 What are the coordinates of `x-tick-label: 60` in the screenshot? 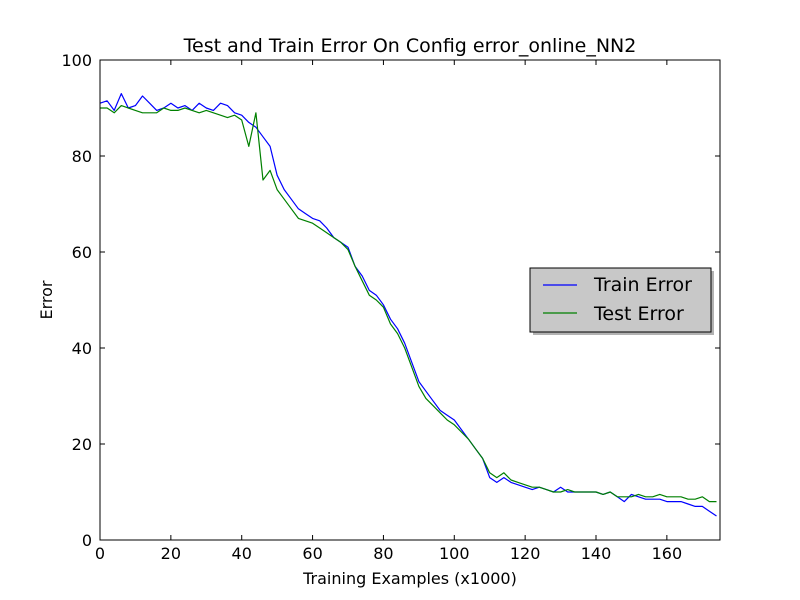 It's located at (312, 553).